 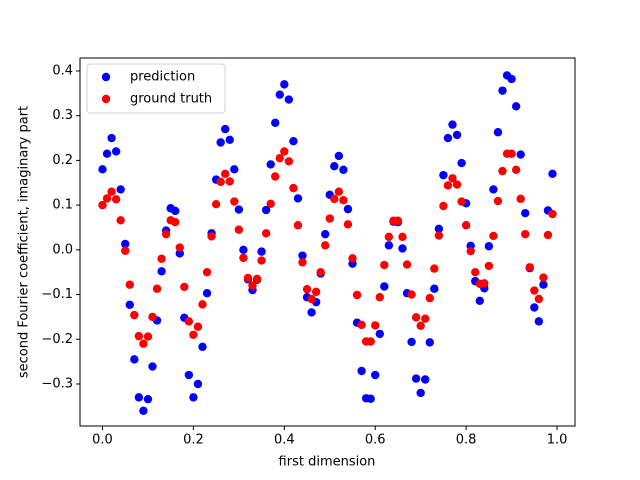 I want to click on y-tick-label: 0.0, so click(x=62, y=249).